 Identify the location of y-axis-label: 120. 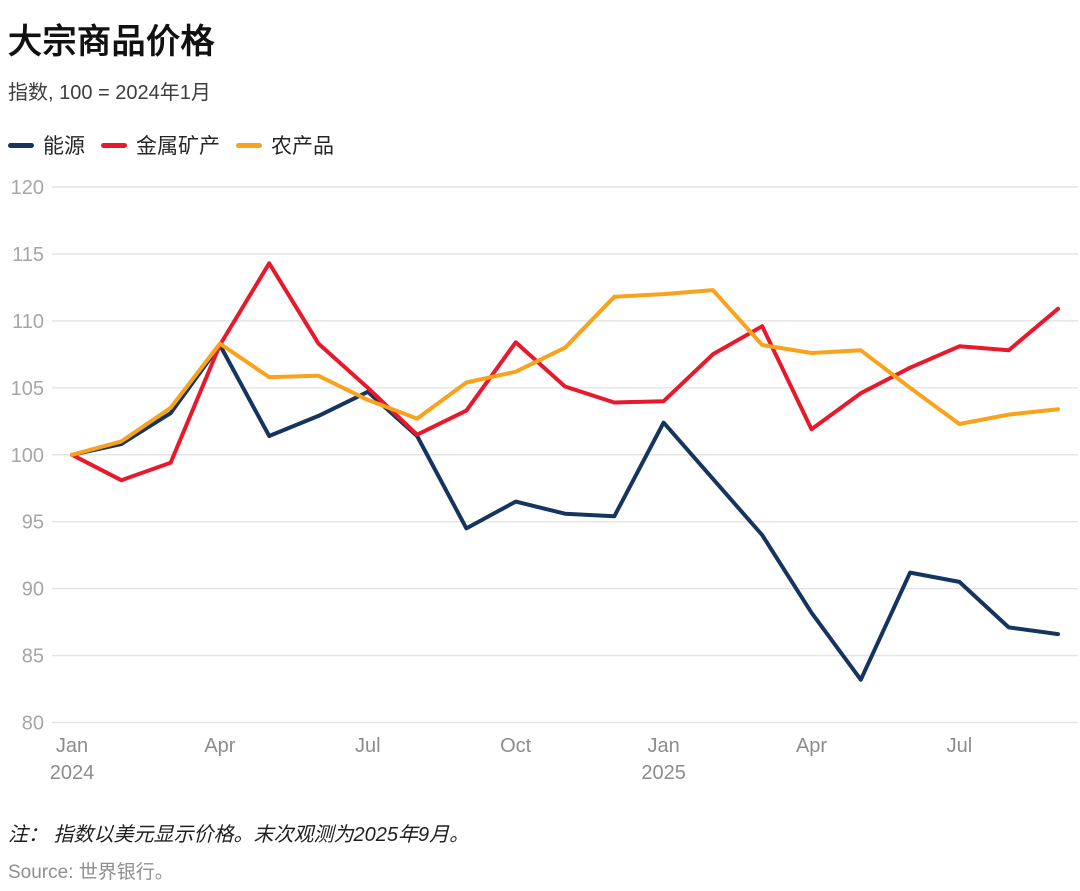
(27, 188).